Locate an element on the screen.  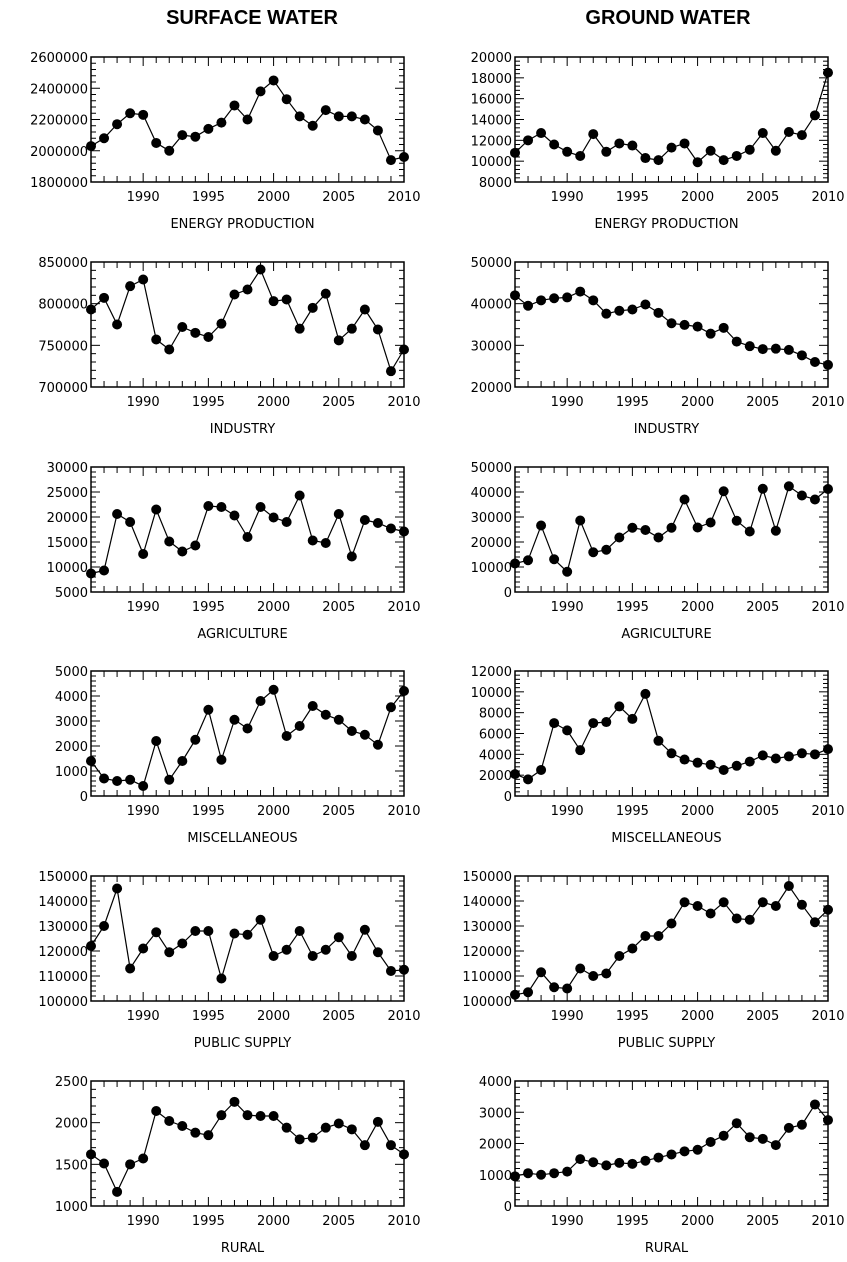
y-tick-label: 40000 is located at coordinates (491, 493).